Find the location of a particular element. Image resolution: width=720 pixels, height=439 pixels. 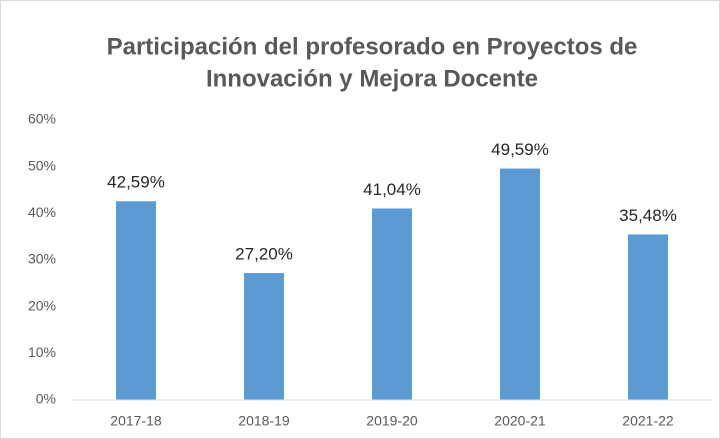

x-tick-label: 2019-20 is located at coordinates (392, 421).